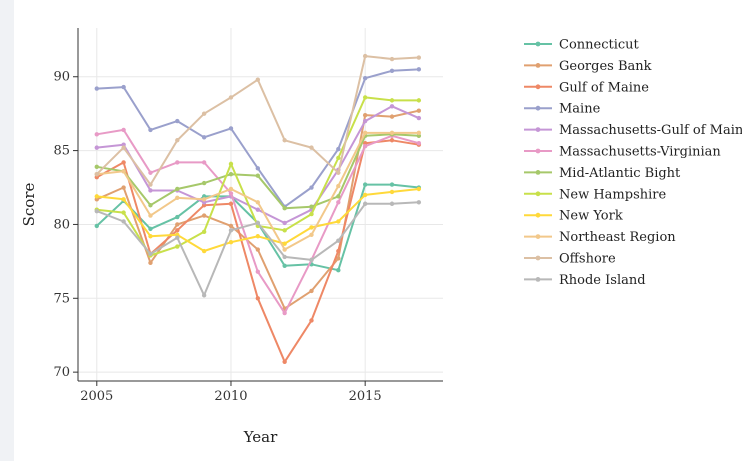  Describe the element at coordinates (587, 259) in the screenshot. I see `legend-label: Offshore` at that location.